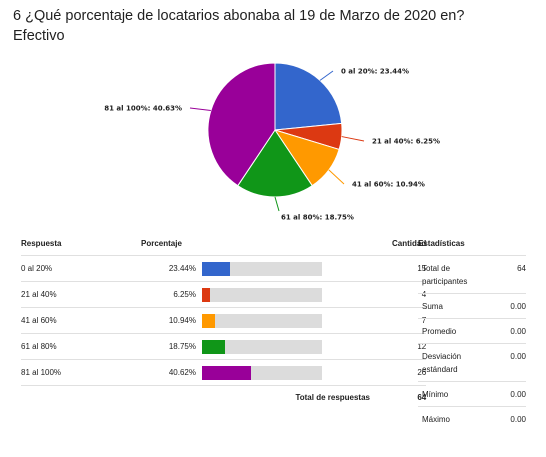  I want to click on header-respuesta: Respuesta, so click(81, 244).